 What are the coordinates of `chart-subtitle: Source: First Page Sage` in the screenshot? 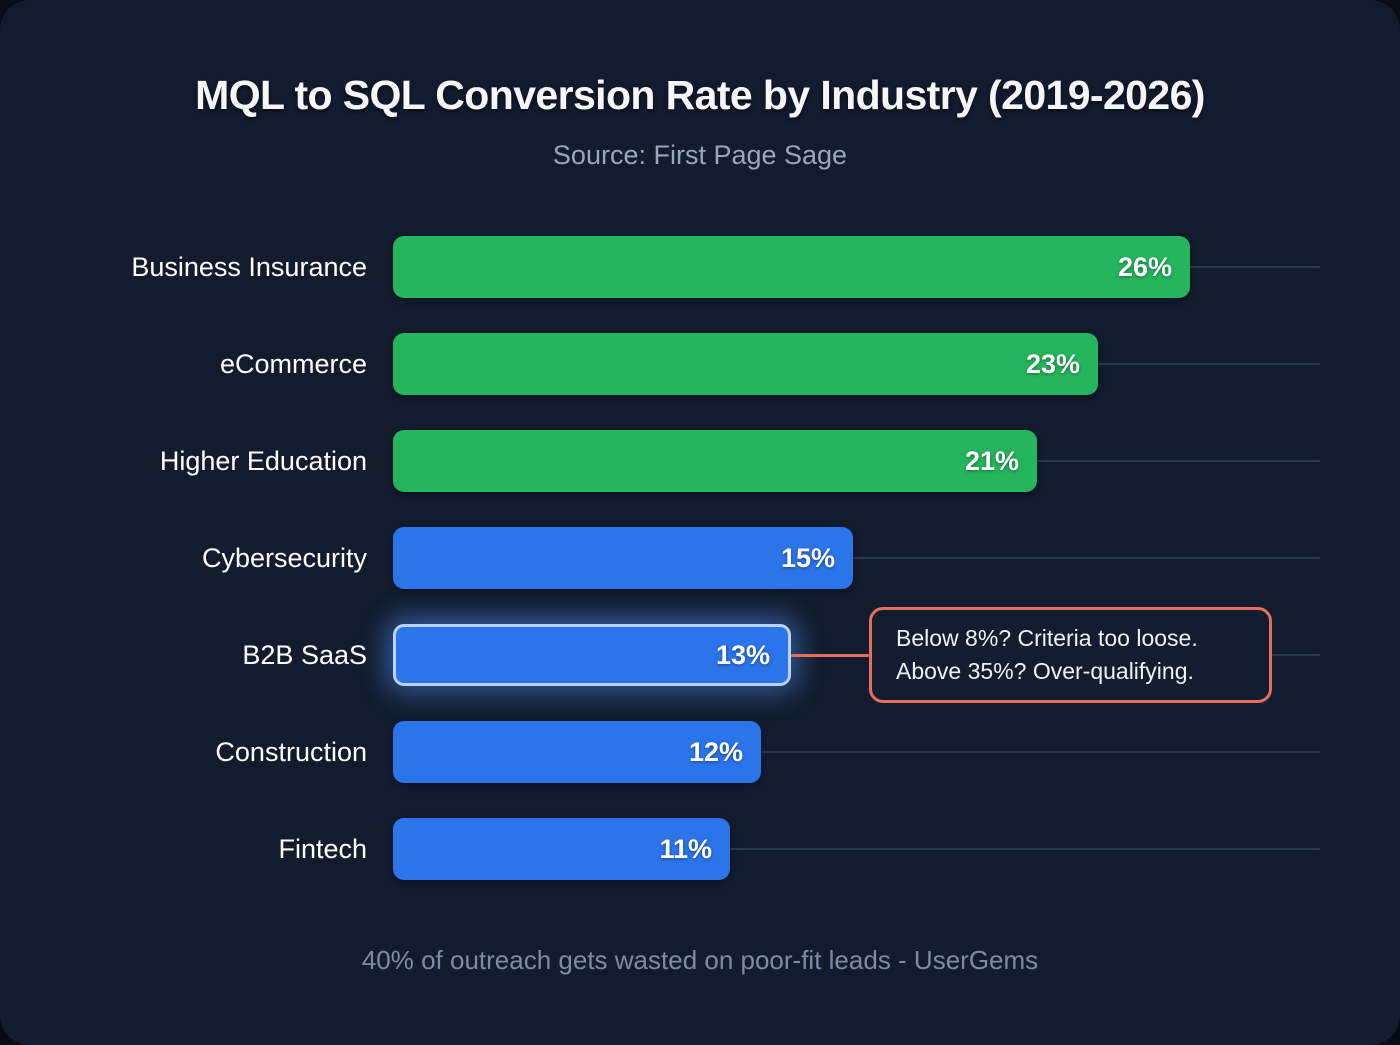 It's located at (700, 155).